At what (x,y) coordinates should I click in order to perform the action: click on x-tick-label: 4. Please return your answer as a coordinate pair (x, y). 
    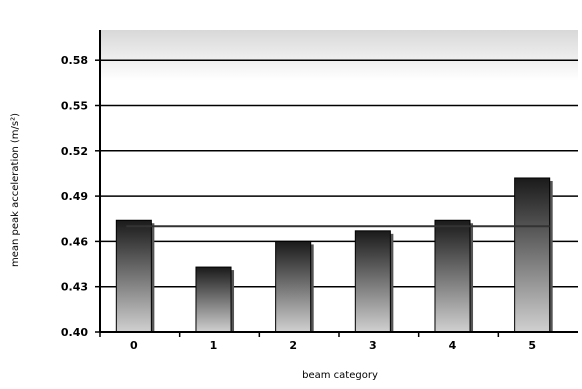
    Looking at the image, I should click on (453, 345).